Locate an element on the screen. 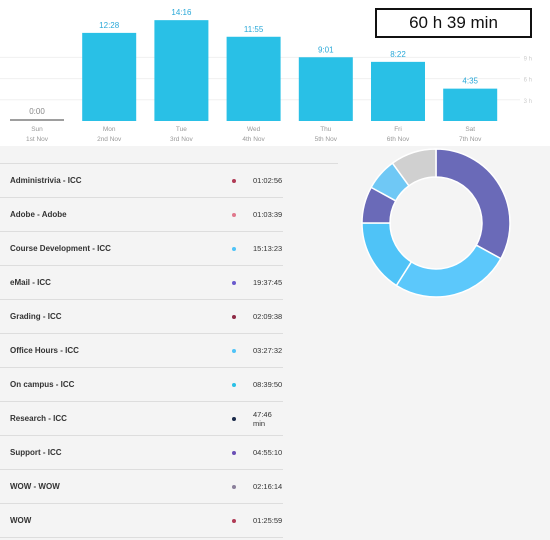  donut-chart is located at coordinates (436, 223).